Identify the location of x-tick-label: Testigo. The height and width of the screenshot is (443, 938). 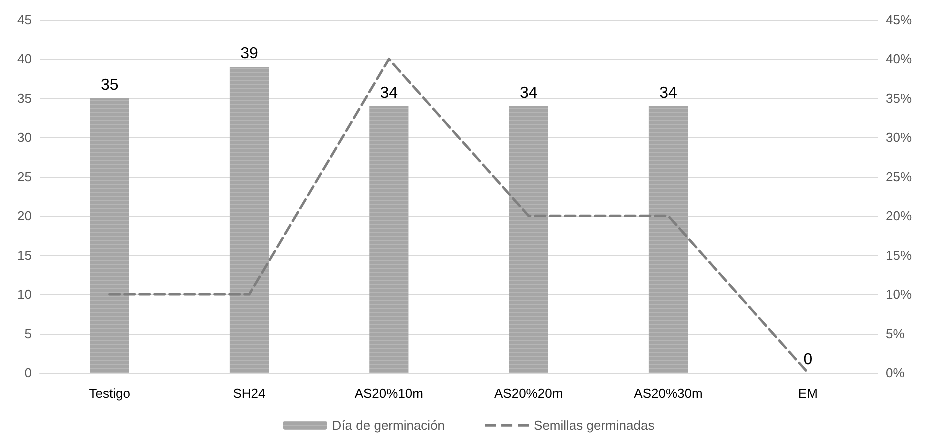
(109, 393).